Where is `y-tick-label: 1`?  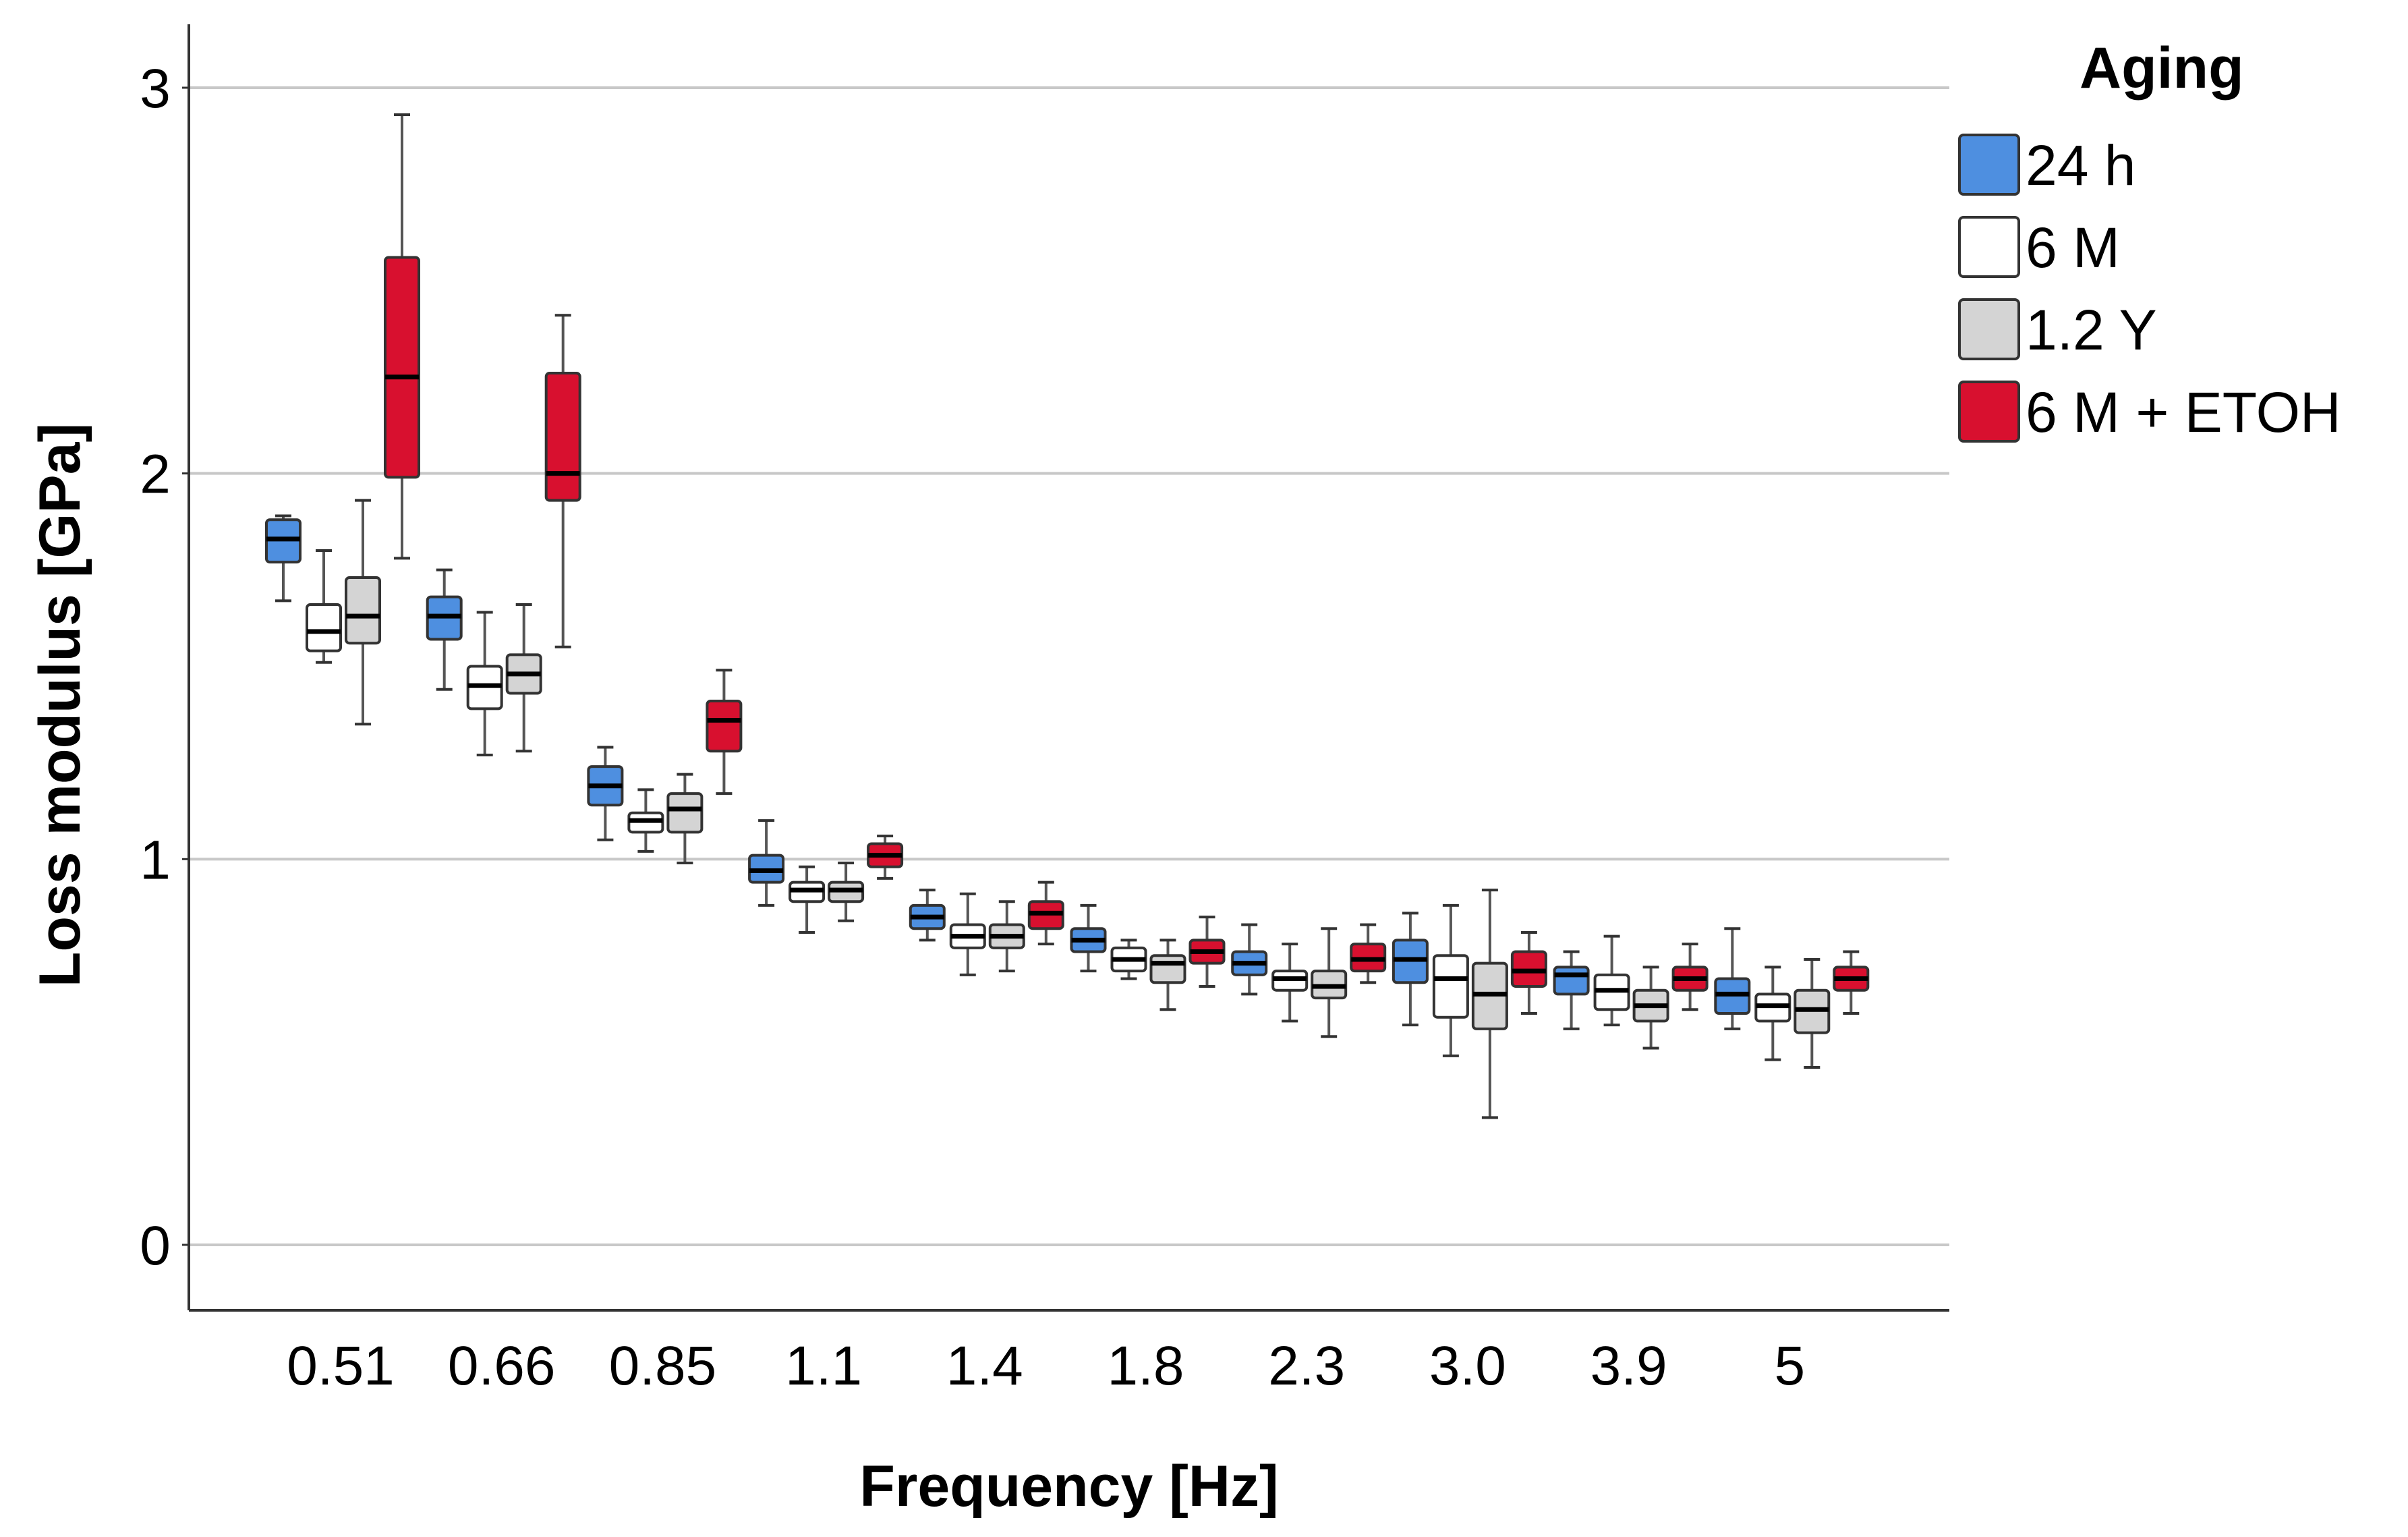
y-tick-label: 1 is located at coordinates (155, 860).